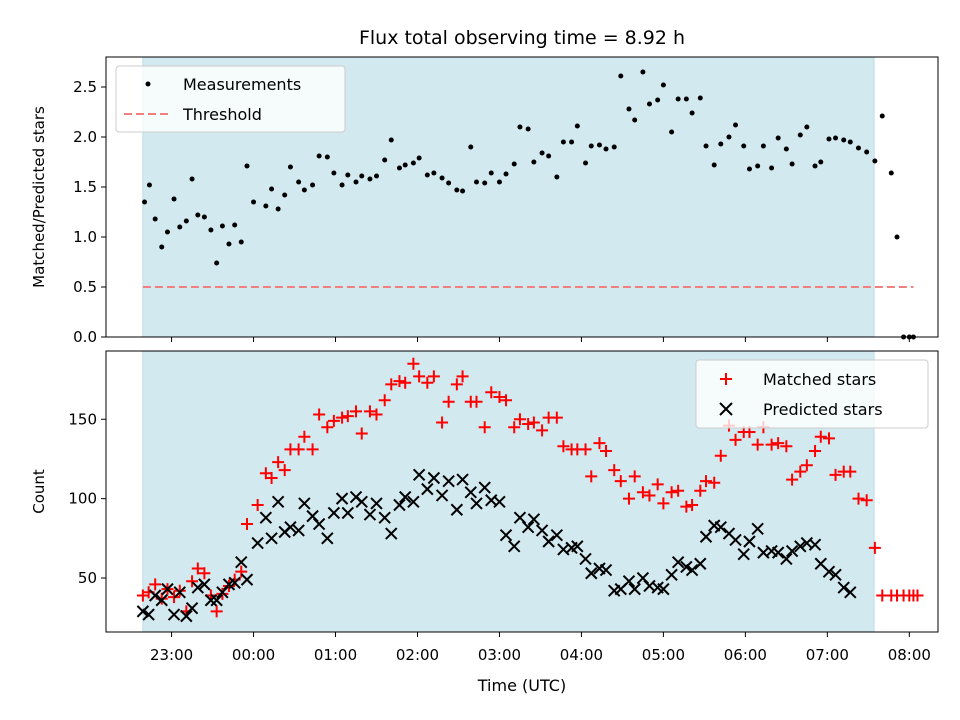  I want to click on y-tick-label: 0.0, so click(85, 337).